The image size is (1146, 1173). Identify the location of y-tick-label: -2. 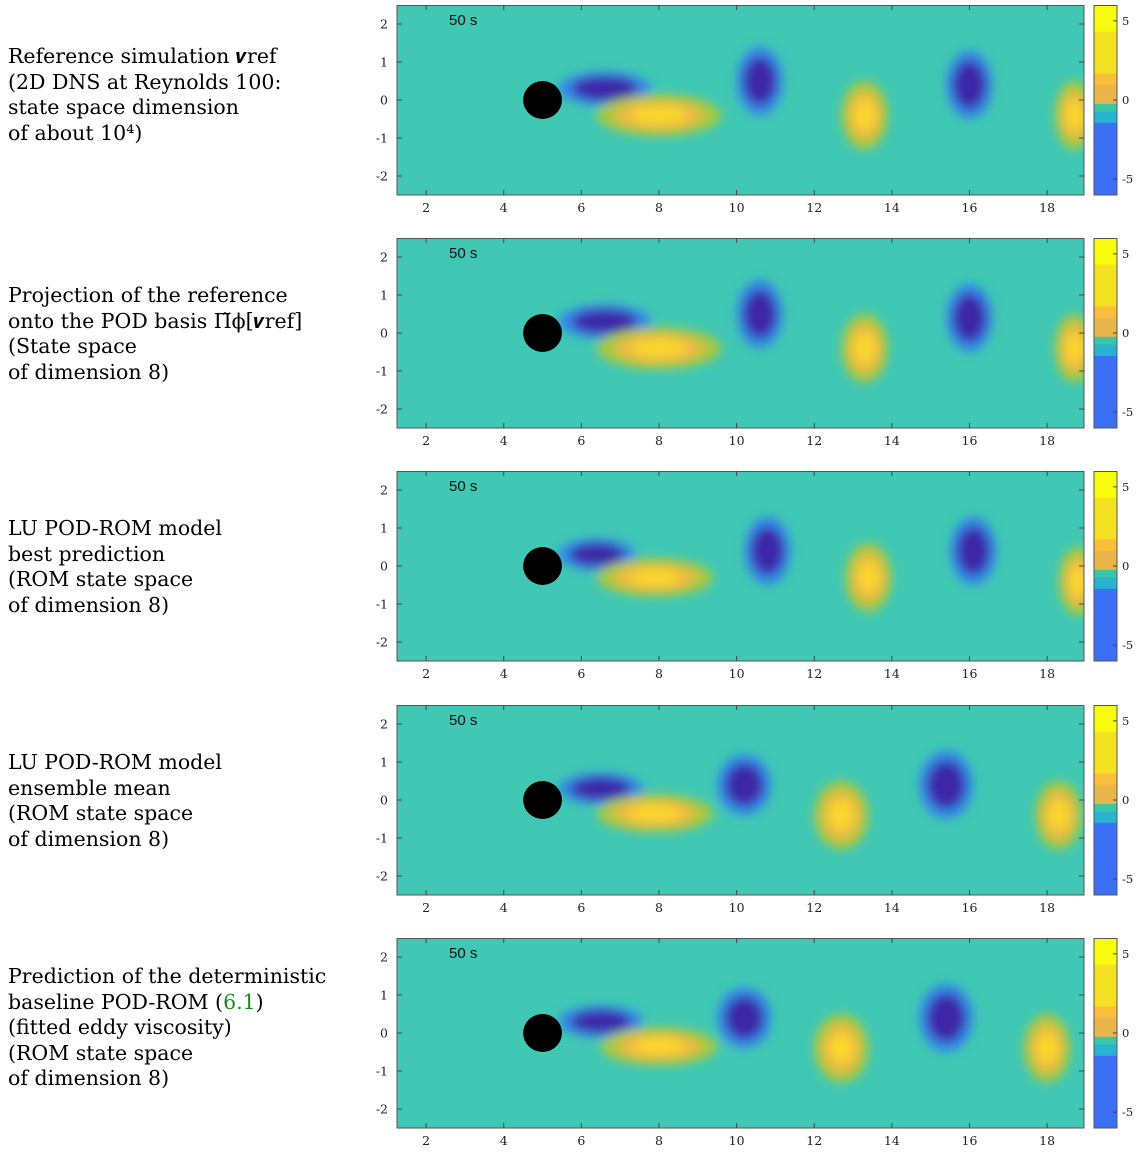
(382, 1109).